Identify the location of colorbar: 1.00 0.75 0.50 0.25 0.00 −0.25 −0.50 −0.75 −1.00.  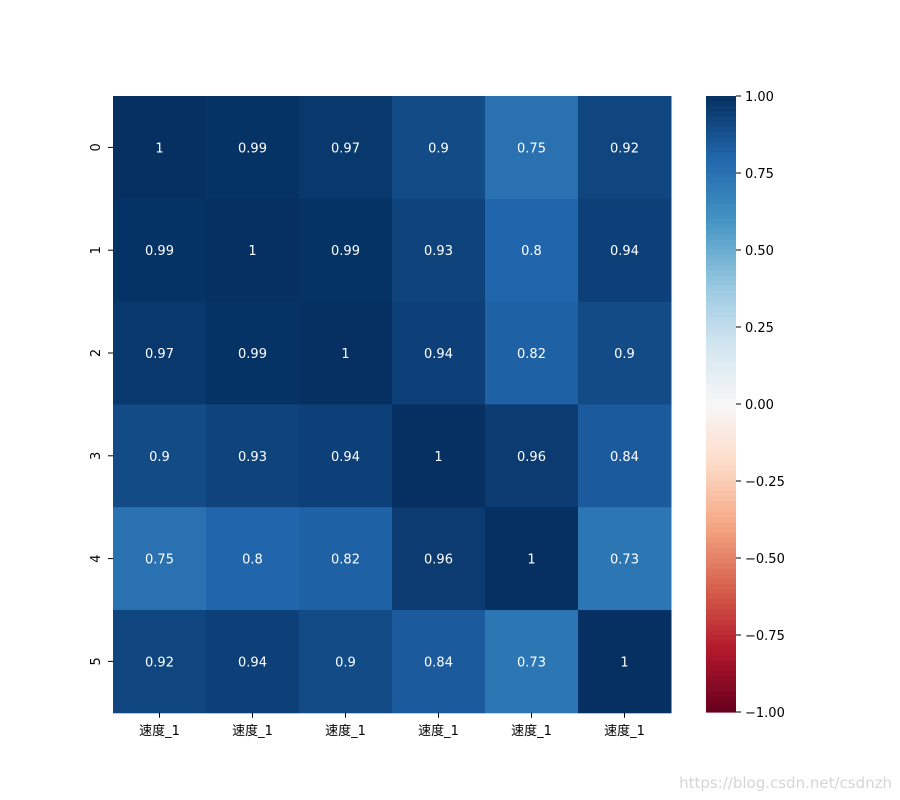
(745, 405).